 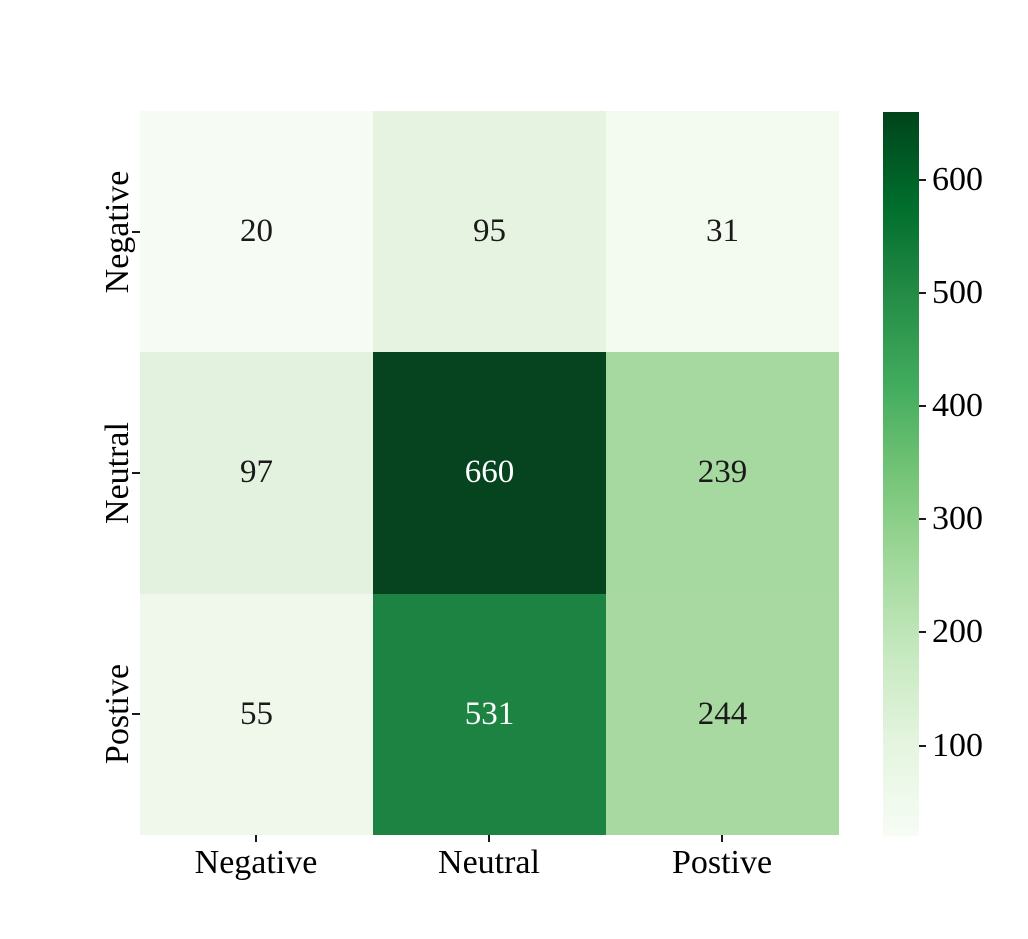 I want to click on cell-value: 31, so click(x=722, y=231).